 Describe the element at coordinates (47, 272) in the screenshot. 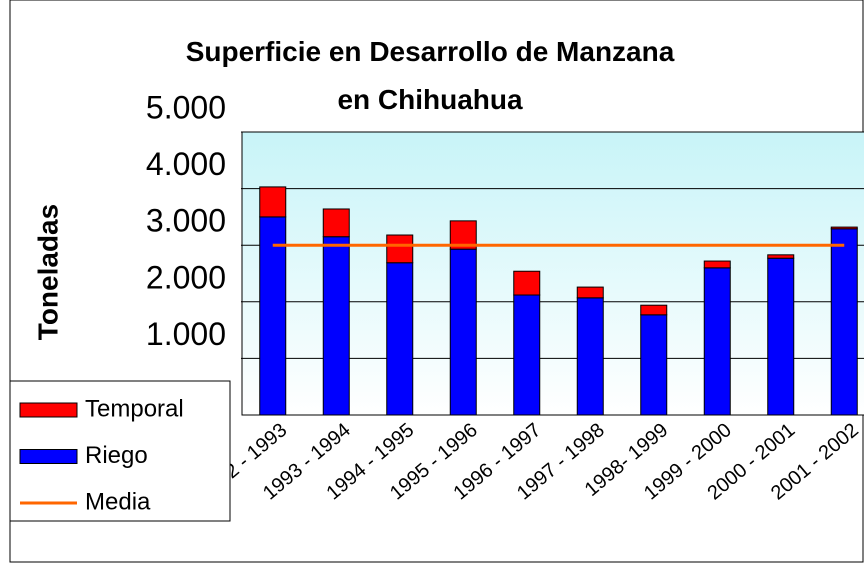

I see `y-axis-label: Toneladas` at that location.